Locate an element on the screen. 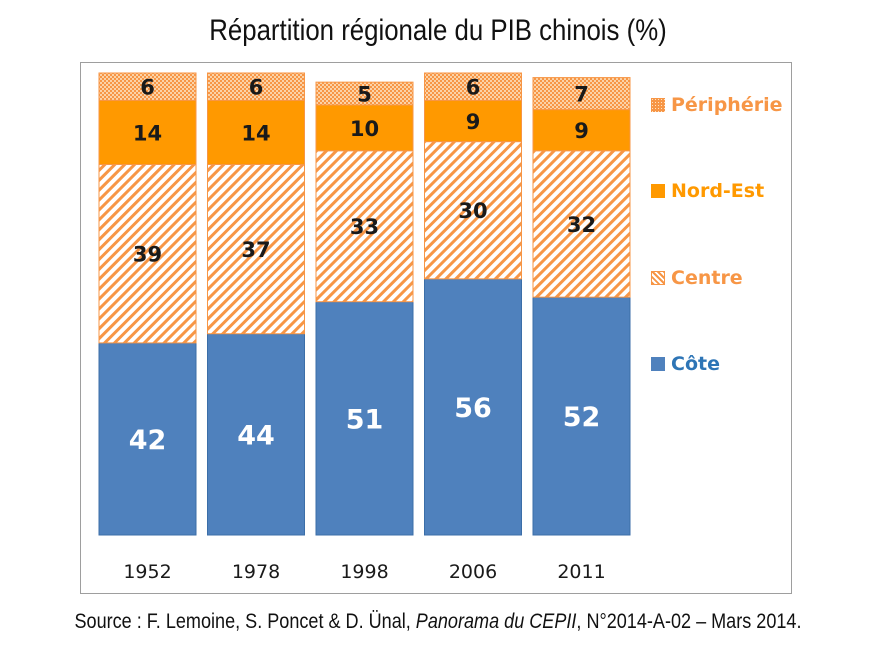 Image resolution: width=876 pixels, height=648 pixels. data-label-périphérie-2011: 7 is located at coordinates (581, 95).